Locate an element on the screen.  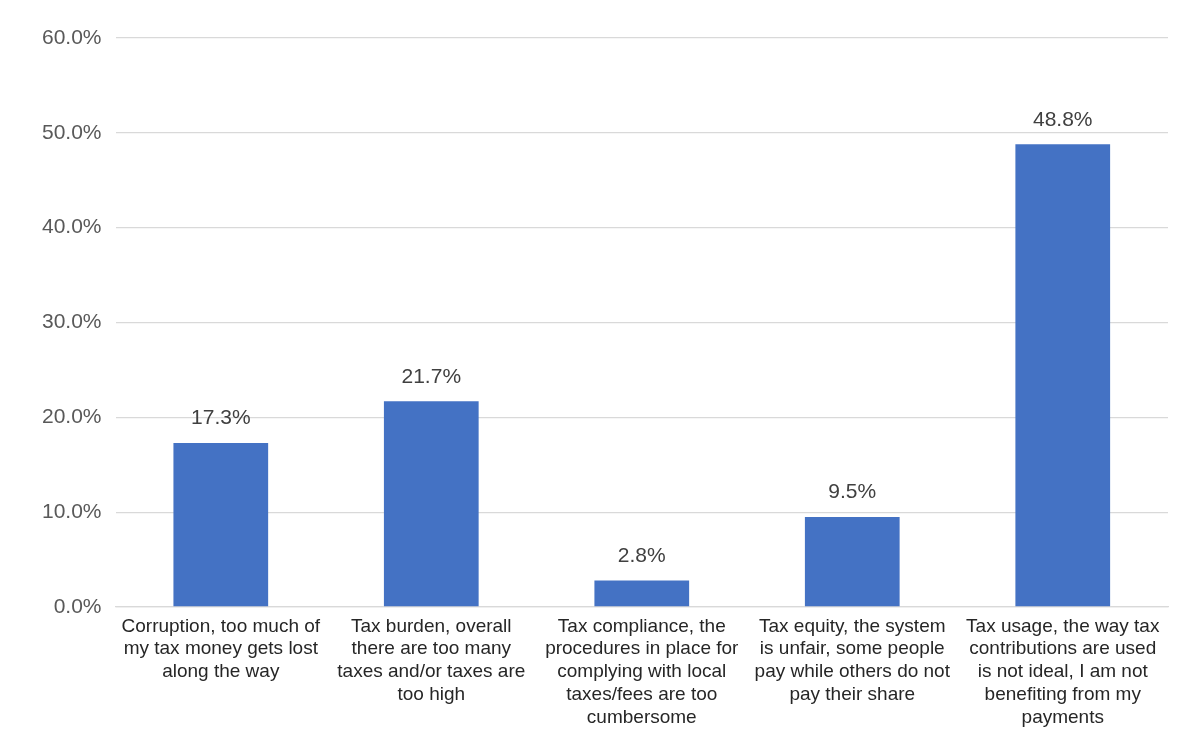
x-tick-label: Tax equity, the system is unfair, some people pay while others do not pay their share is located at coordinates (852, 659).